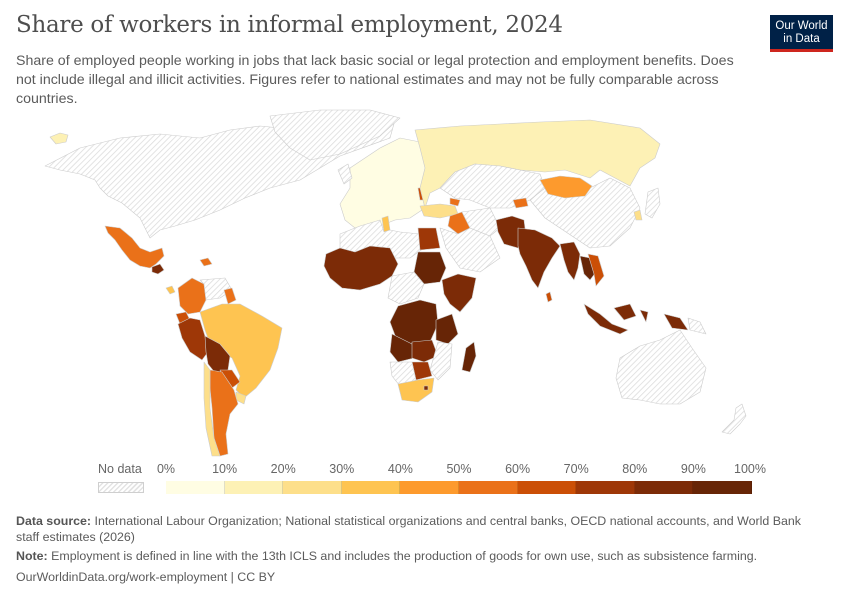 The width and height of the screenshot is (850, 600). Describe the element at coordinates (54, 521) in the screenshot. I see `data-source-label: Data source:` at that location.